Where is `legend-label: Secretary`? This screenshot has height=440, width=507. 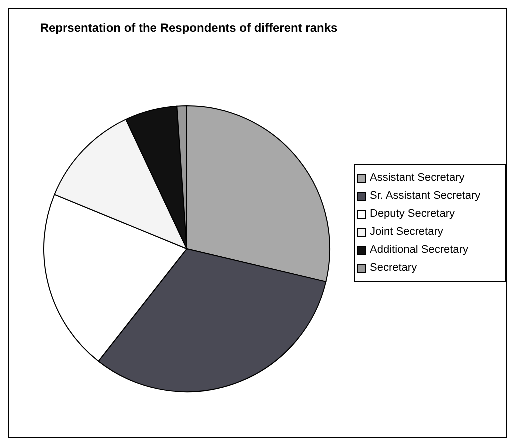 legend-label: Secretary is located at coordinates (394, 268).